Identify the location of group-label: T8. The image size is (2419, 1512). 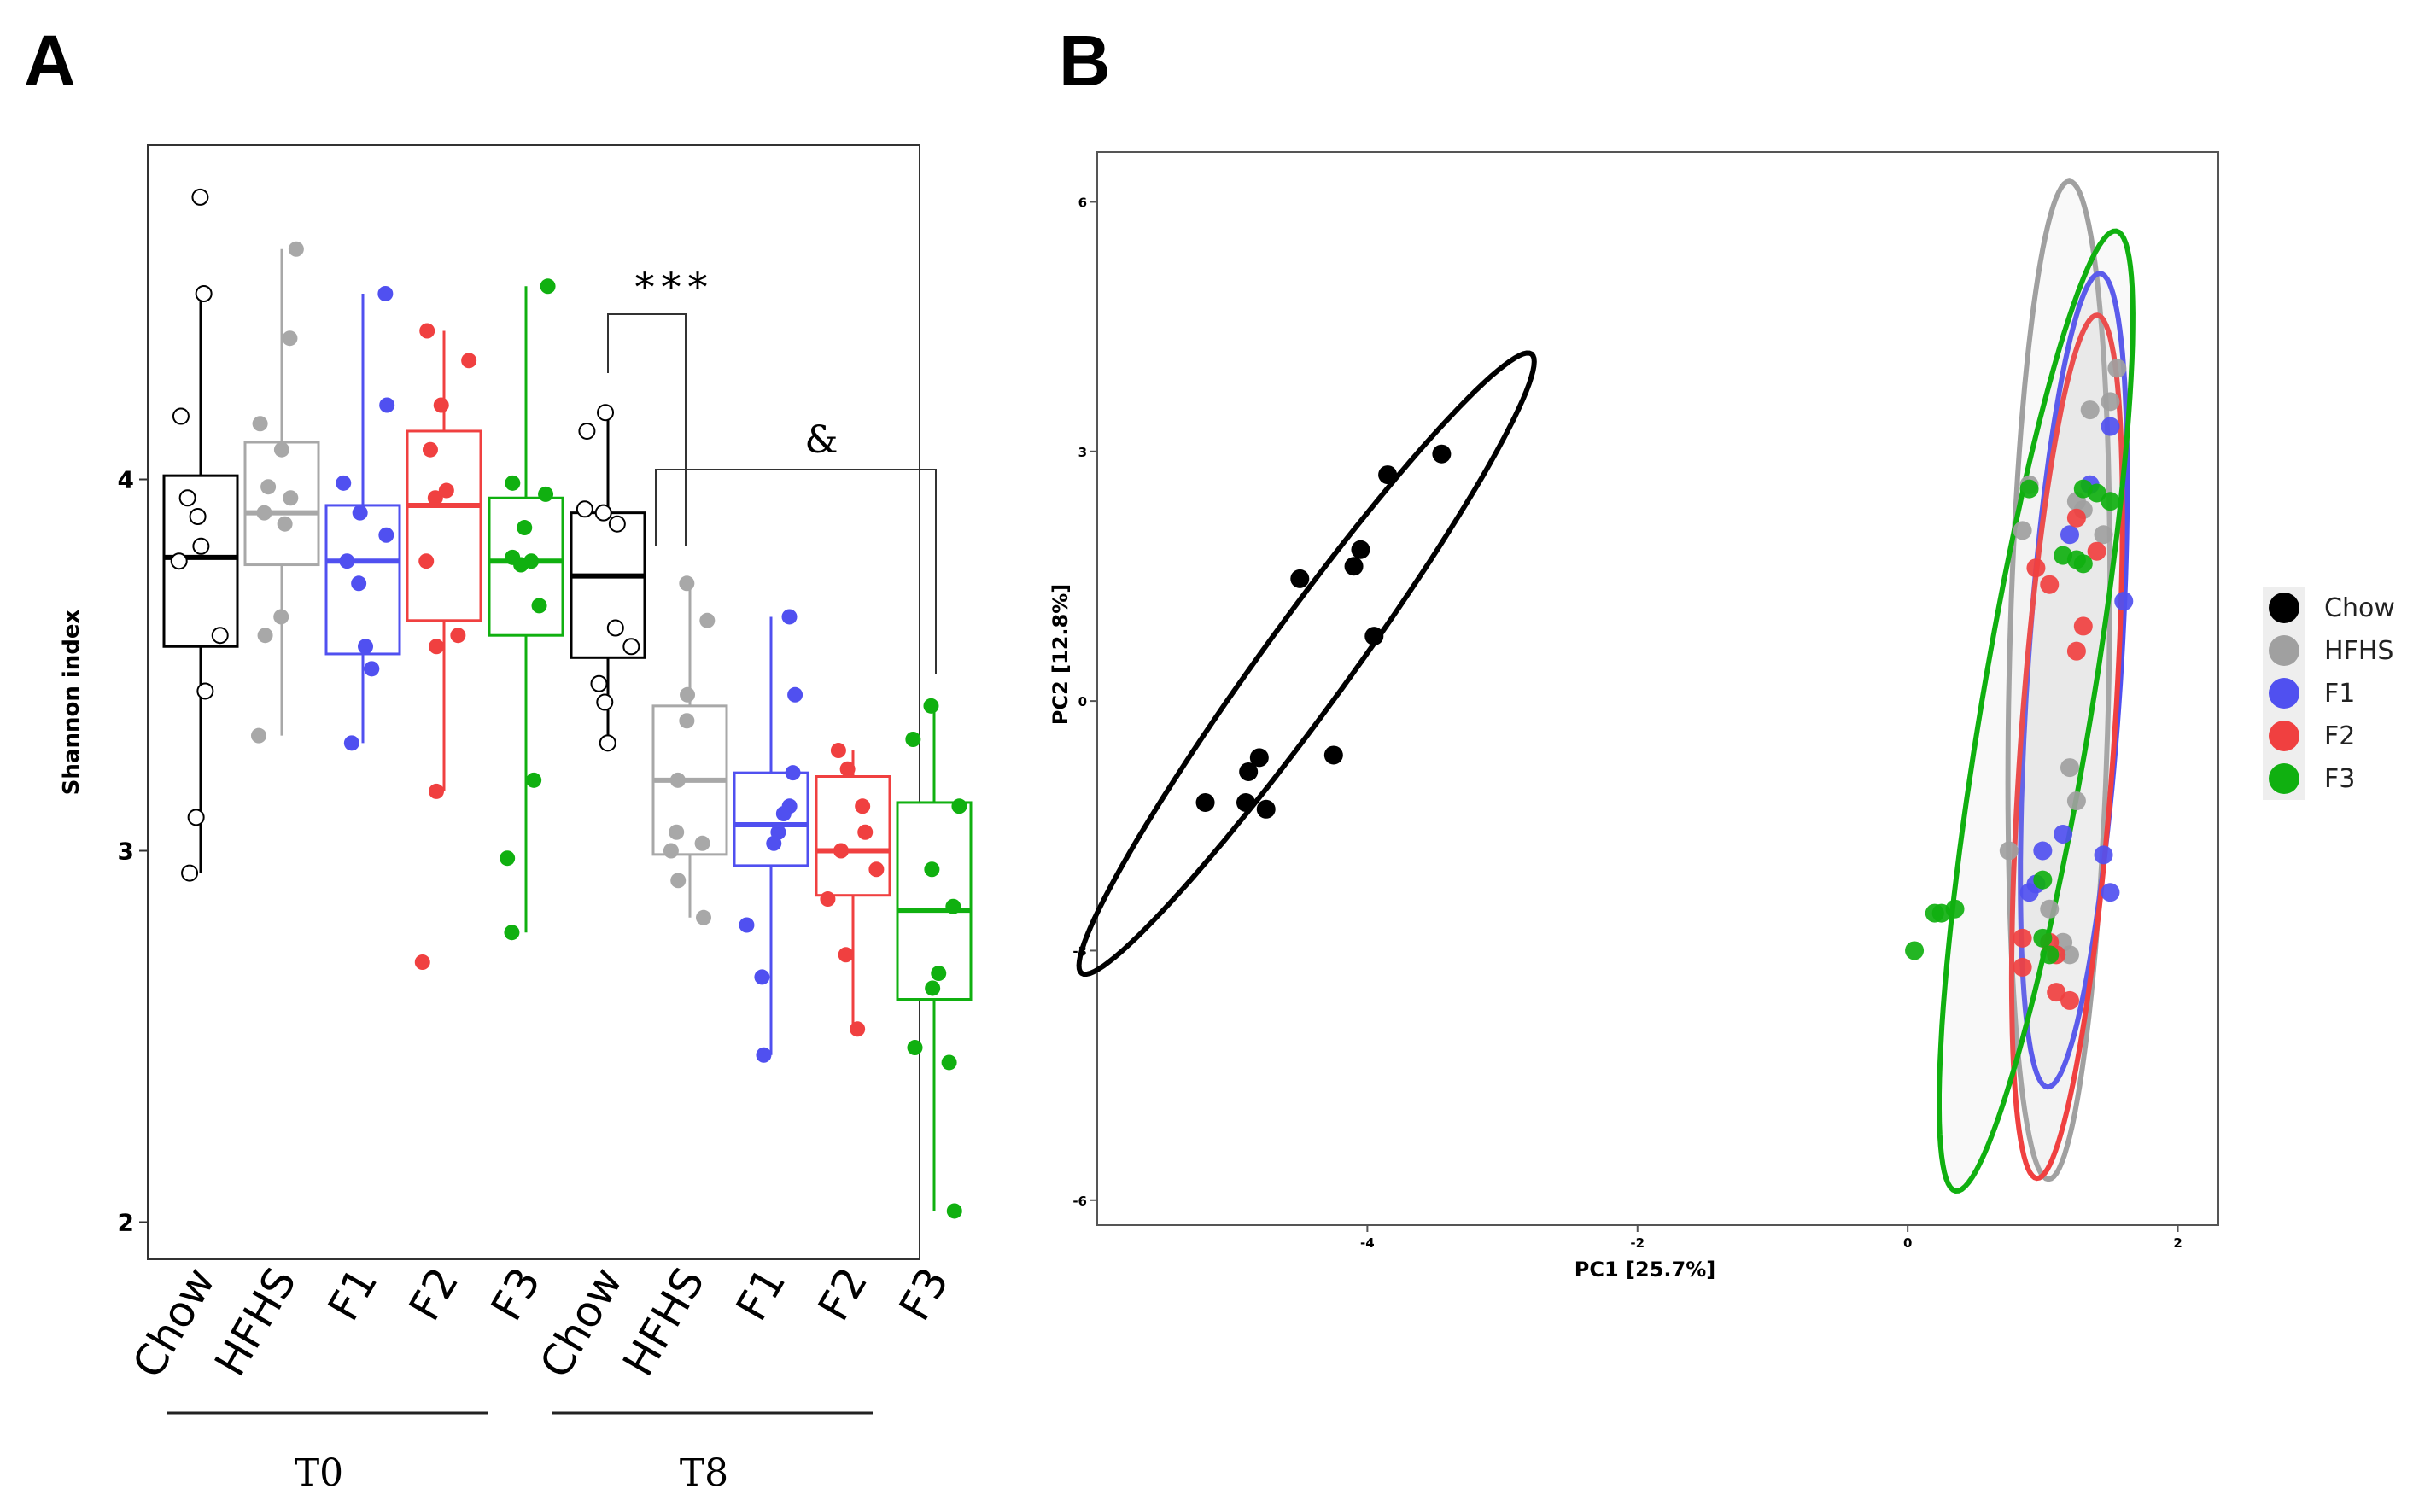
(704, 1473).